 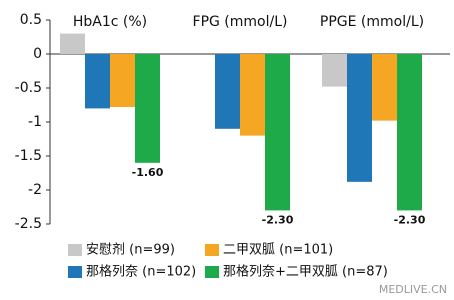 What do you see at coordinates (278, 250) in the screenshot?
I see `legend-label: 二甲双胍 (n=101)` at bounding box center [278, 250].